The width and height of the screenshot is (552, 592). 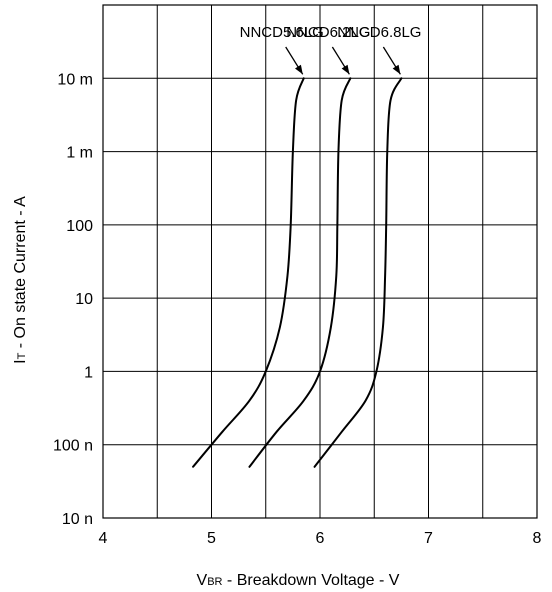 I want to click on series-curve-nncd5.6lg, so click(x=248, y=272).